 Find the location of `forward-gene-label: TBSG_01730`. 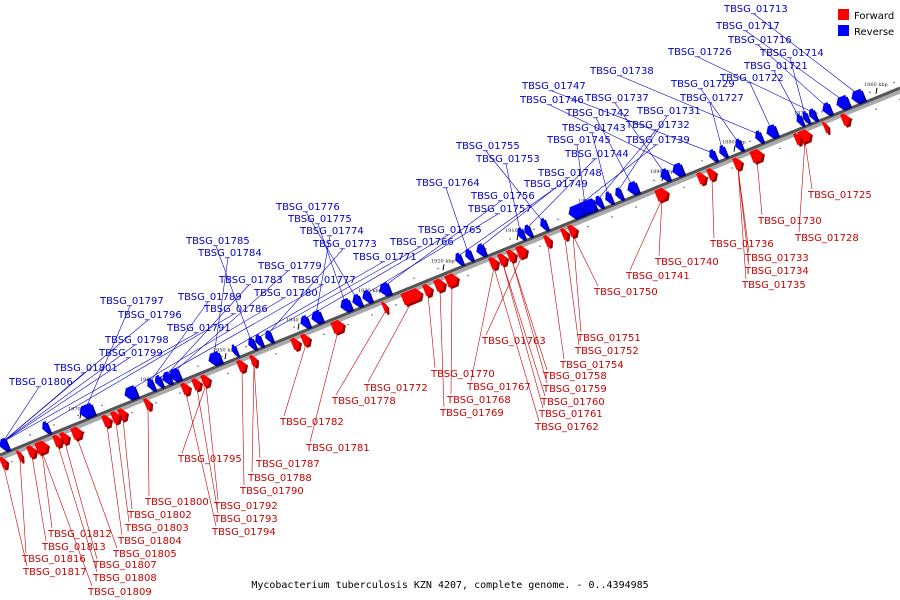

forward-gene-label: TBSG_01730 is located at coordinates (789, 221).